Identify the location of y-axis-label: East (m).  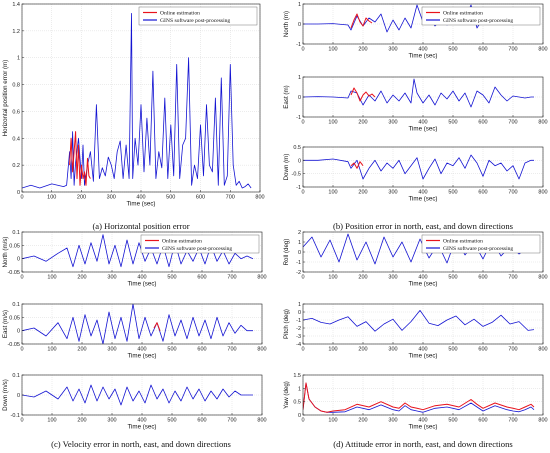
(286, 96).